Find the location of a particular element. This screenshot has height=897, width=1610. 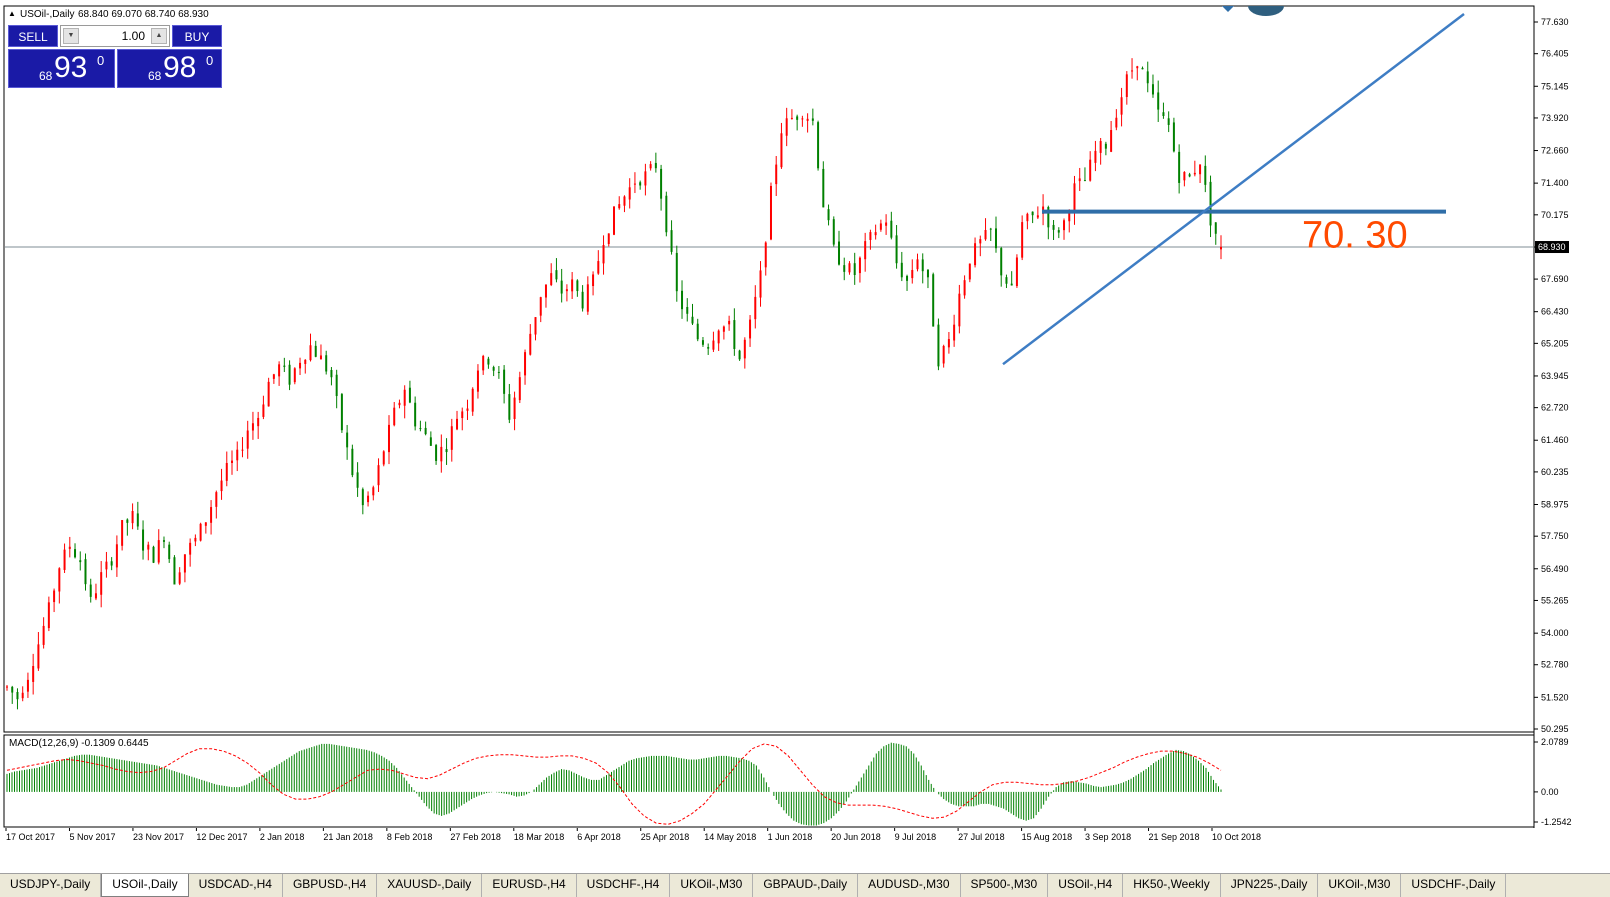

buy-price-pip: 0 is located at coordinates (210, 60).